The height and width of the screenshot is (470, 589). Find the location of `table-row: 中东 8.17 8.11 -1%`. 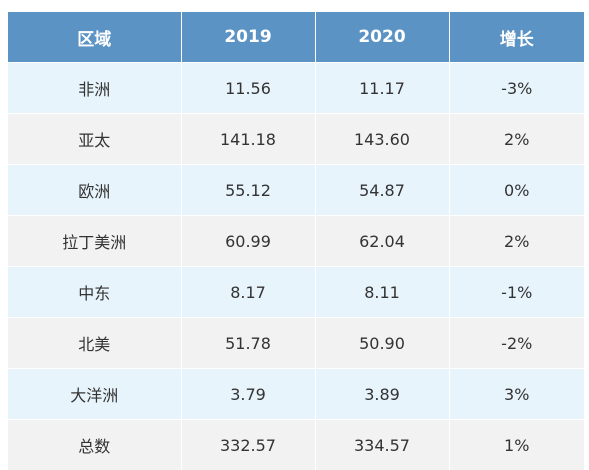

table-row: 中东 8.17 8.11 -1% is located at coordinates (296, 292).